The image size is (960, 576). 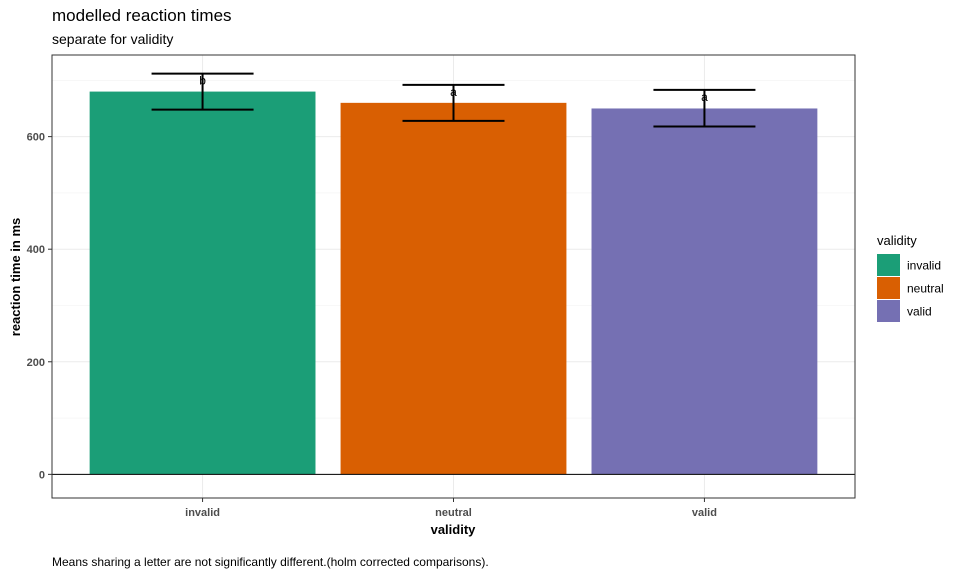 I want to click on significance-letter-layer: b a a, so click(x=453, y=89).